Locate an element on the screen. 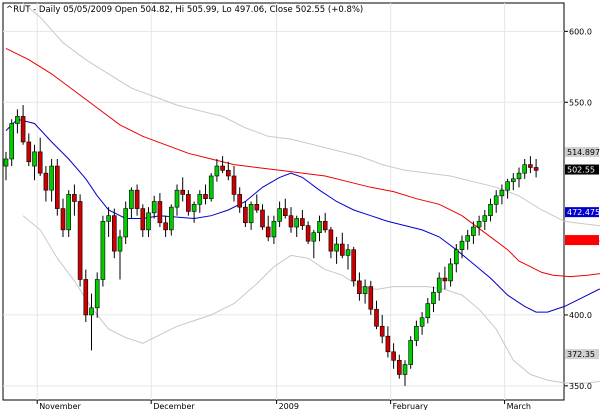  value-tag-label: 514.897 is located at coordinates (583, 152).